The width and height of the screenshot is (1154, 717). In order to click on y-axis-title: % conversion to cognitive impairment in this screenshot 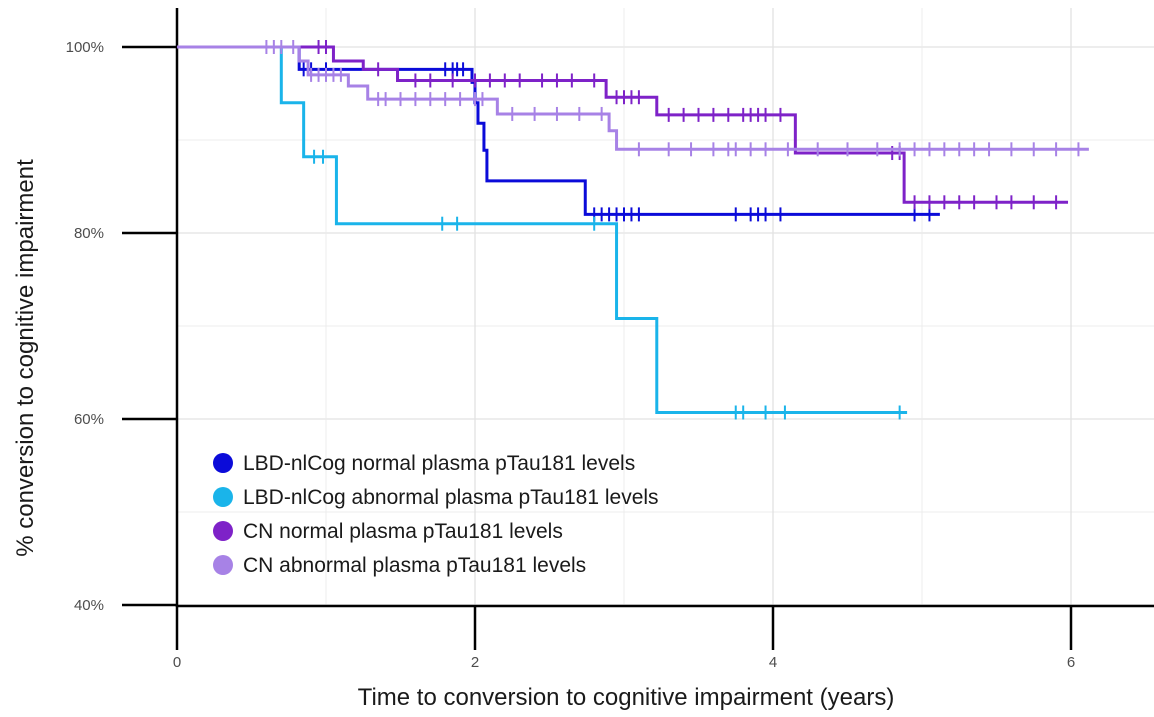, I will do `click(25, 358)`.